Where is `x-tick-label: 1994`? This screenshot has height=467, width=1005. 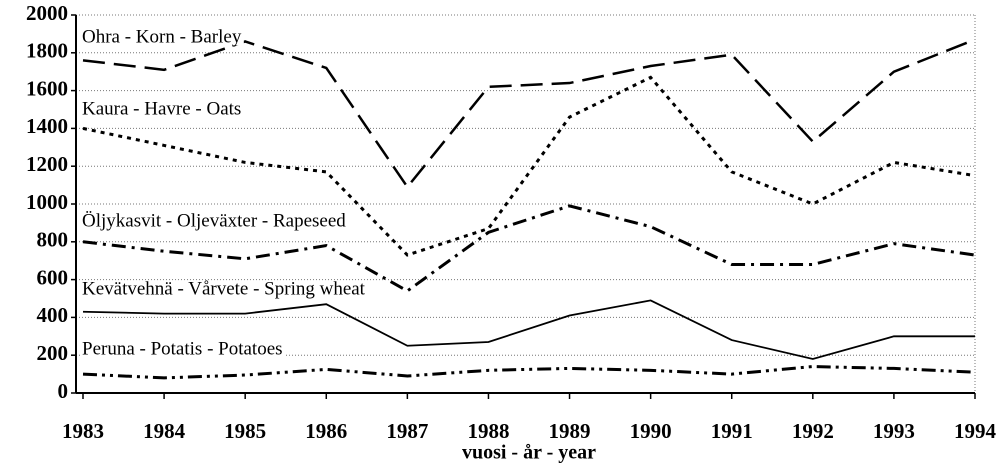 x-tick-label: 1994 is located at coordinates (975, 431).